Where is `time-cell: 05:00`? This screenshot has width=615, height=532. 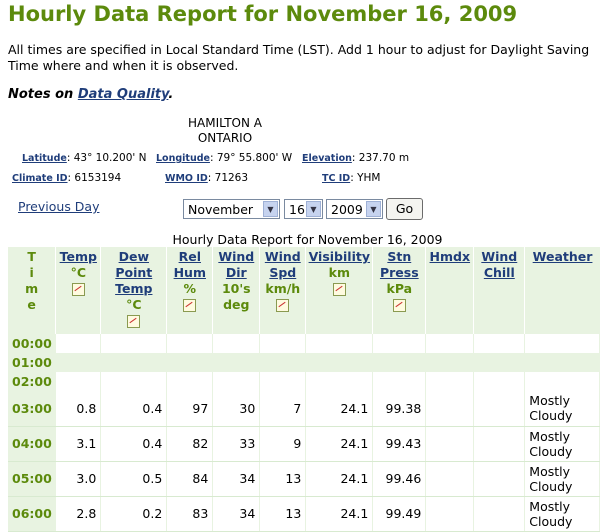
time-cell: 05:00 is located at coordinates (32, 479).